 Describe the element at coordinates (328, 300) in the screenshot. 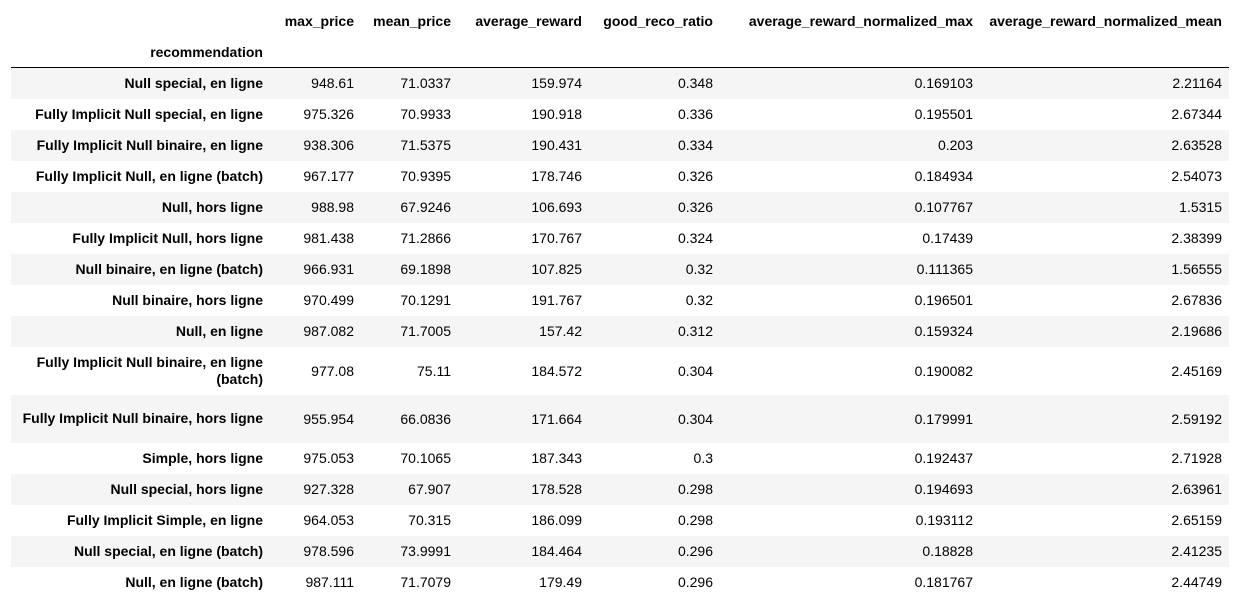

I see `cell-max-price: 970.499` at that location.